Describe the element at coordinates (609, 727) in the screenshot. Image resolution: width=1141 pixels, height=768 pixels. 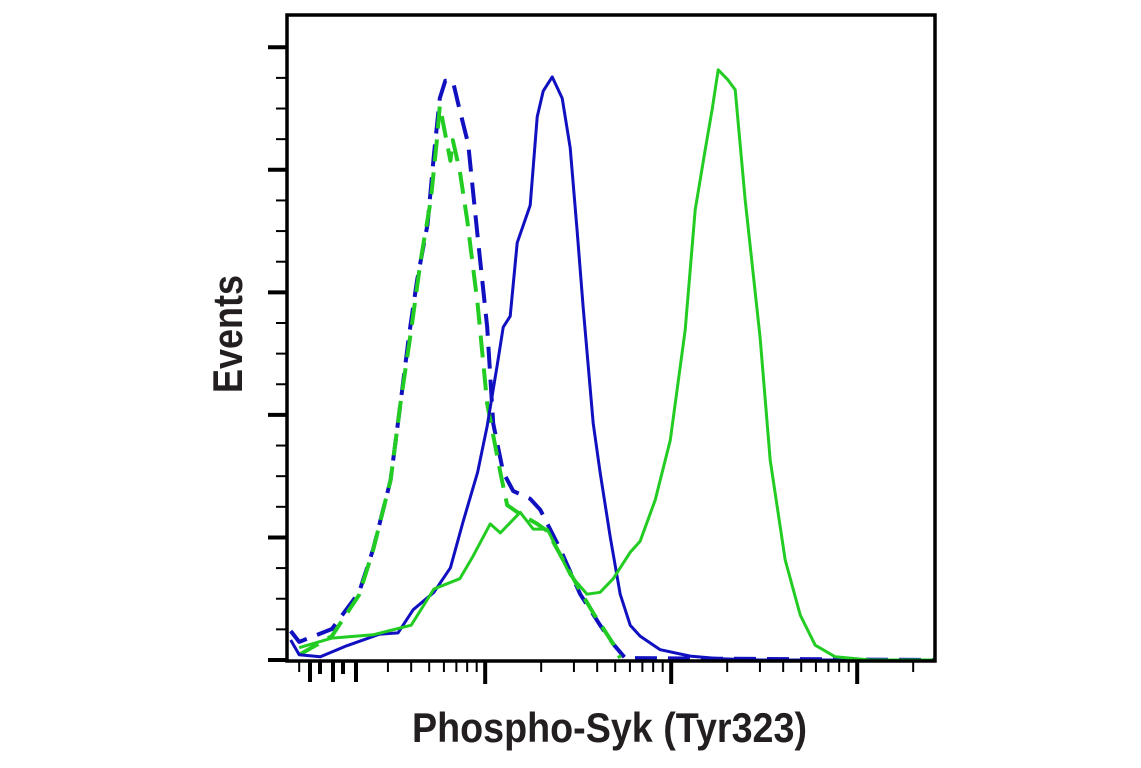
I see `x-axis-label: Phospho-Syk (Tyr323)` at that location.